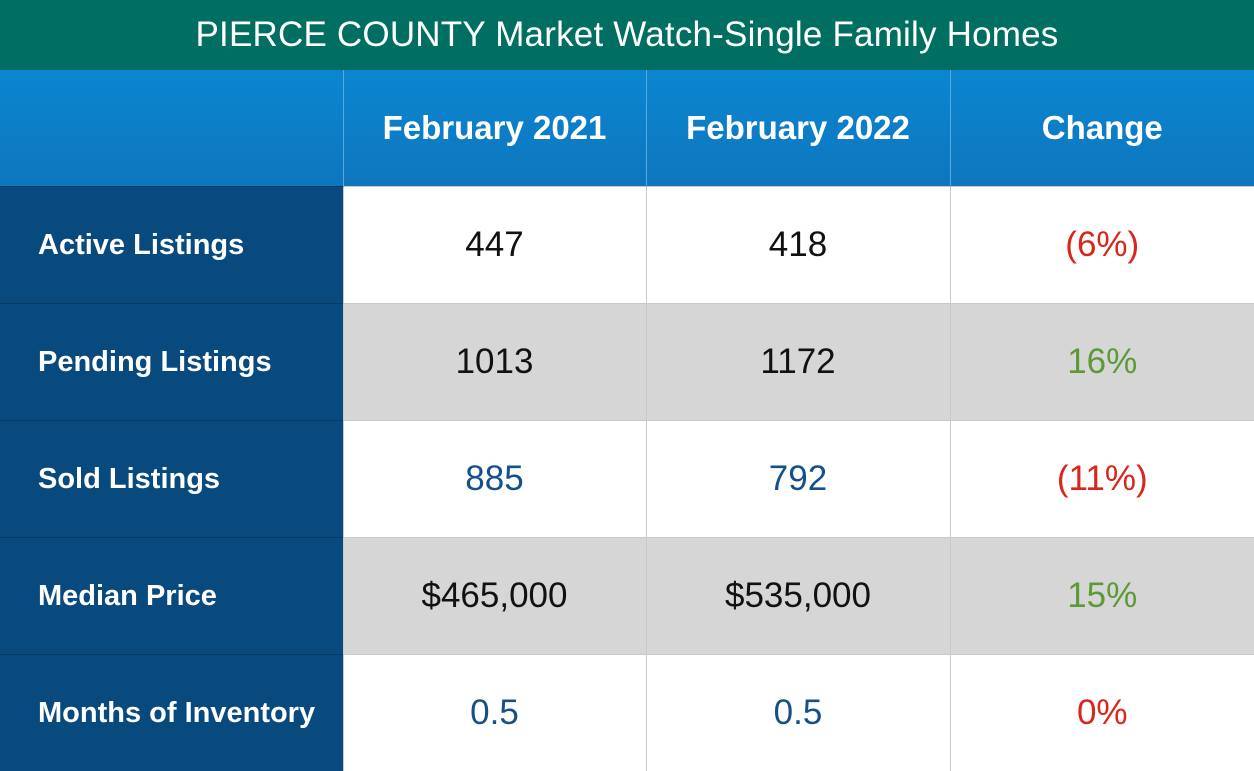  What do you see at coordinates (798, 362) in the screenshot?
I see `value-feb-2022: 1172` at bounding box center [798, 362].